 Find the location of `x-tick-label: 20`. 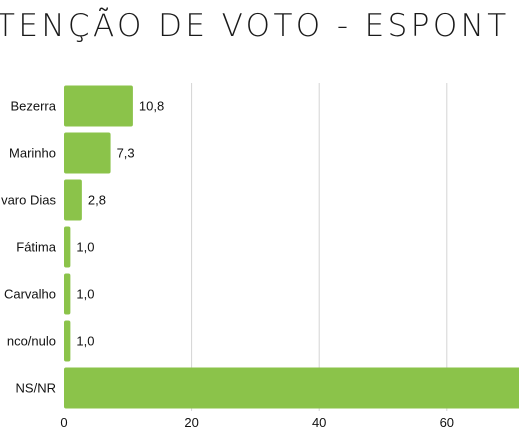

x-tick-label: 20 is located at coordinates (191, 422).